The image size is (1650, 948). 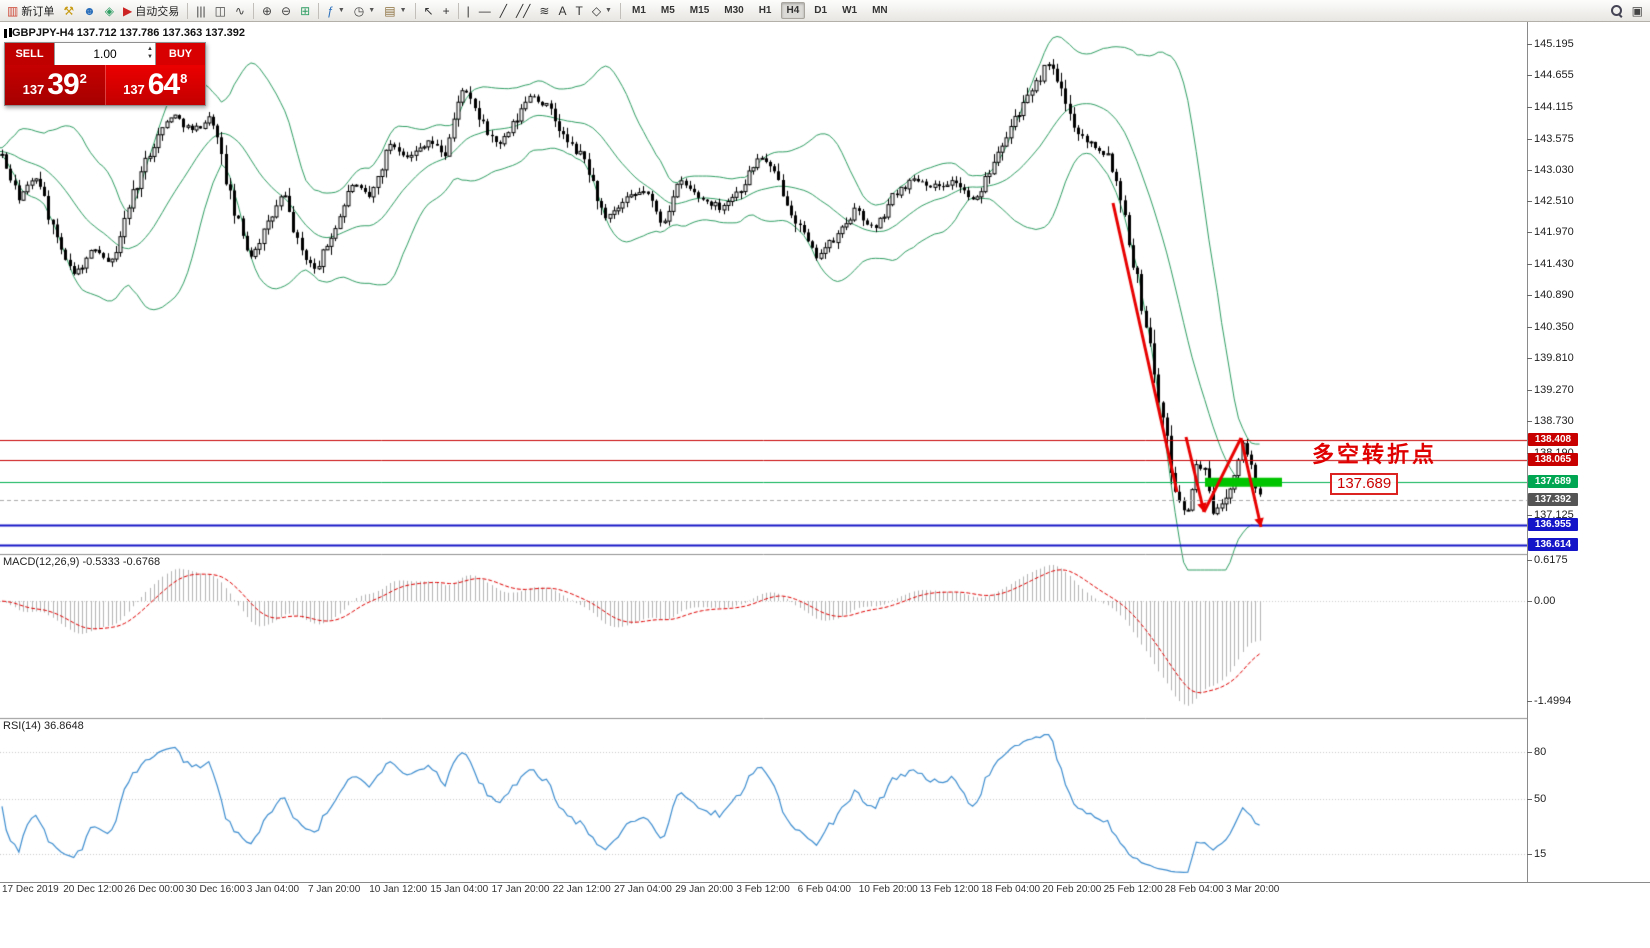 I want to click on zoom-out-button: ⊖, so click(x=286, y=10).